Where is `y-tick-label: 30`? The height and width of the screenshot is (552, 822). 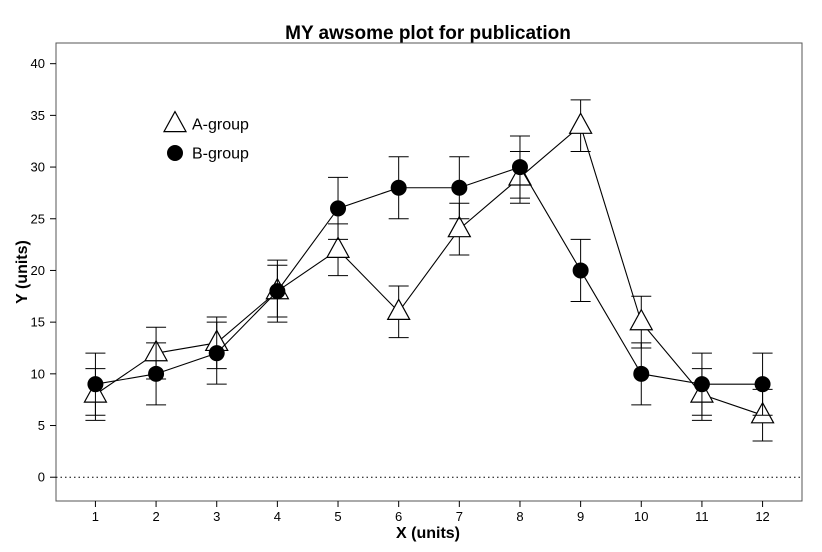
y-tick-label: 30 is located at coordinates (38, 167).